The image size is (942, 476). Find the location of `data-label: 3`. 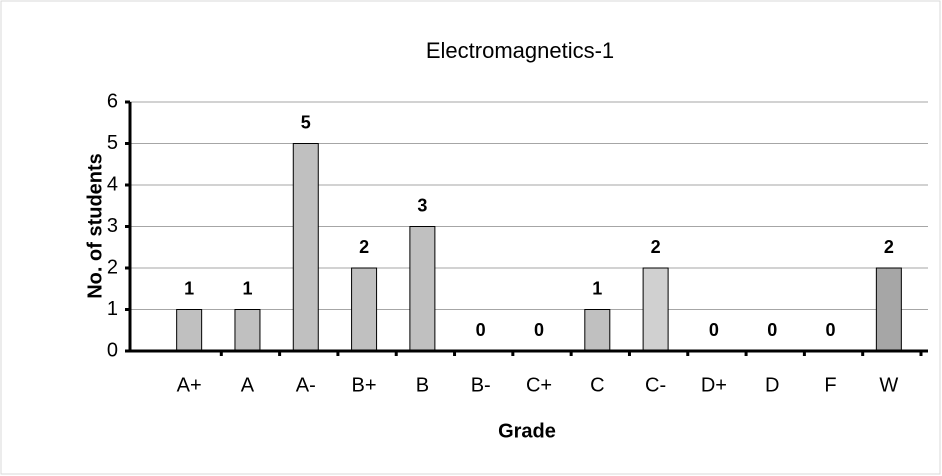

data-label: 3 is located at coordinates (422, 205).